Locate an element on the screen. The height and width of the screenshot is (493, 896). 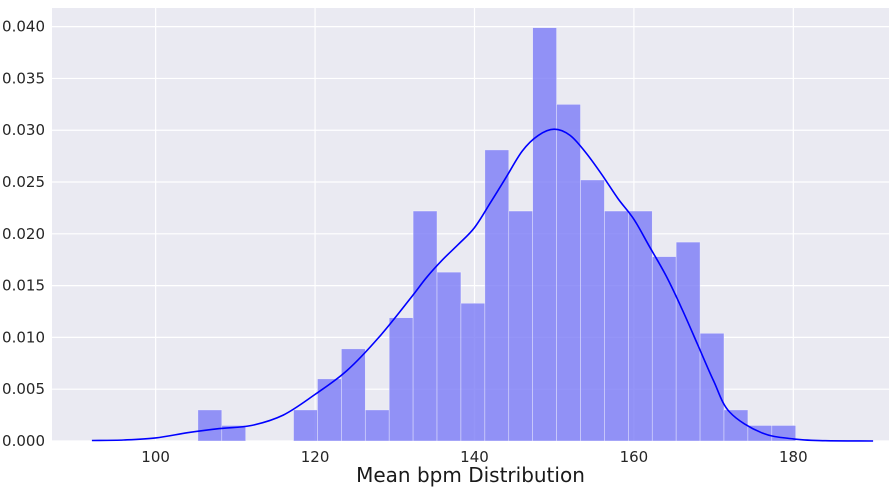
x-tick-label: 100 is located at coordinates (155, 457).